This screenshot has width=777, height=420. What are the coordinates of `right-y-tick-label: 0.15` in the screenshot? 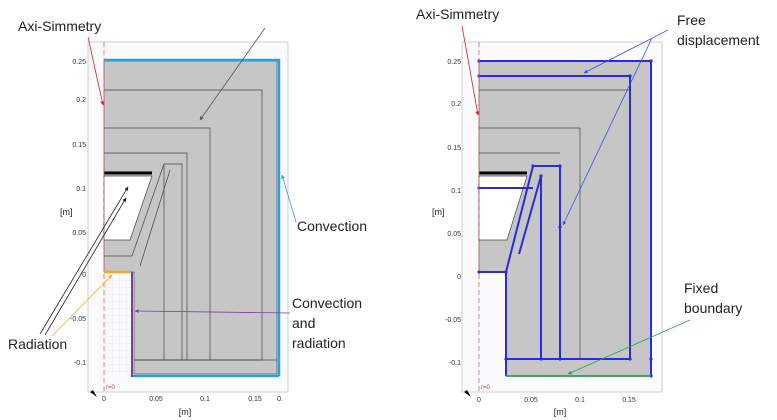 It's located at (454, 148).